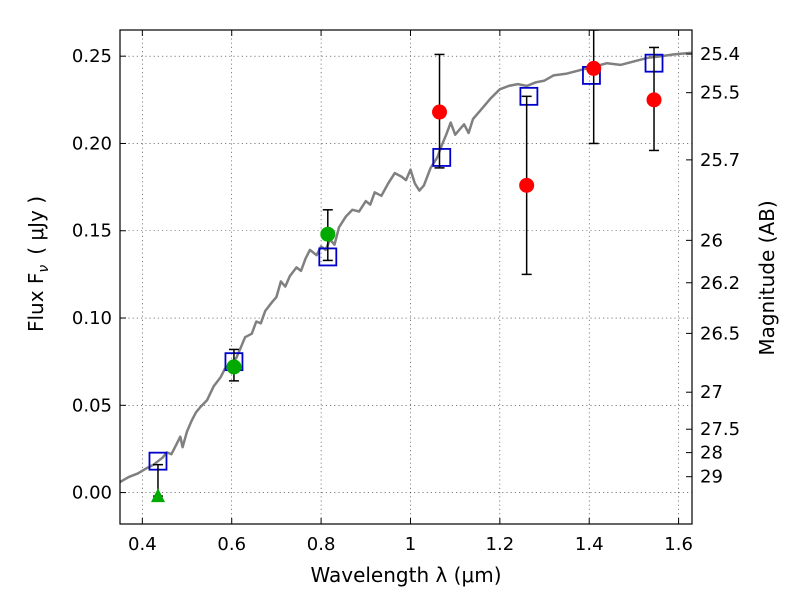 This screenshot has height=600, width=800. I want to click on y2-tick-label: 29, so click(711, 477).